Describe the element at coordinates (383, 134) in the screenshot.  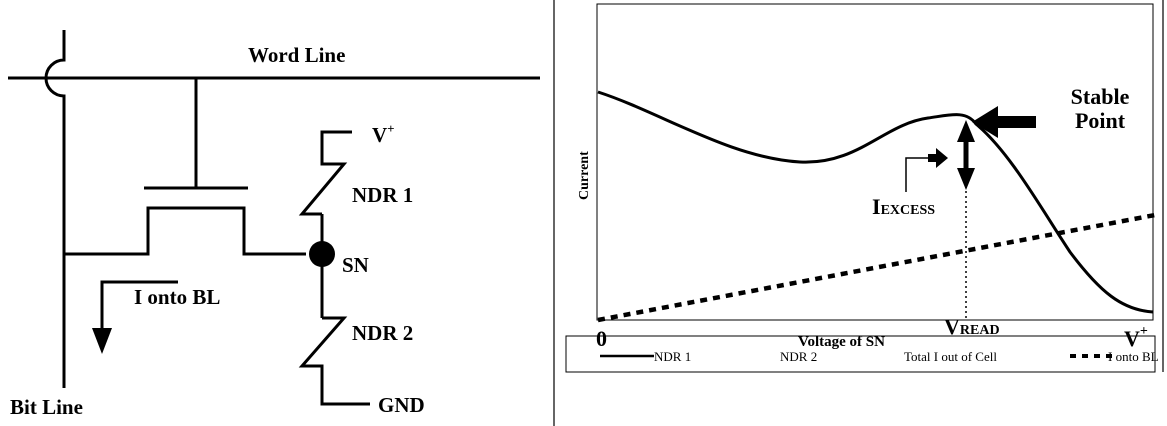
I see `vplus-label: V+` at that location.